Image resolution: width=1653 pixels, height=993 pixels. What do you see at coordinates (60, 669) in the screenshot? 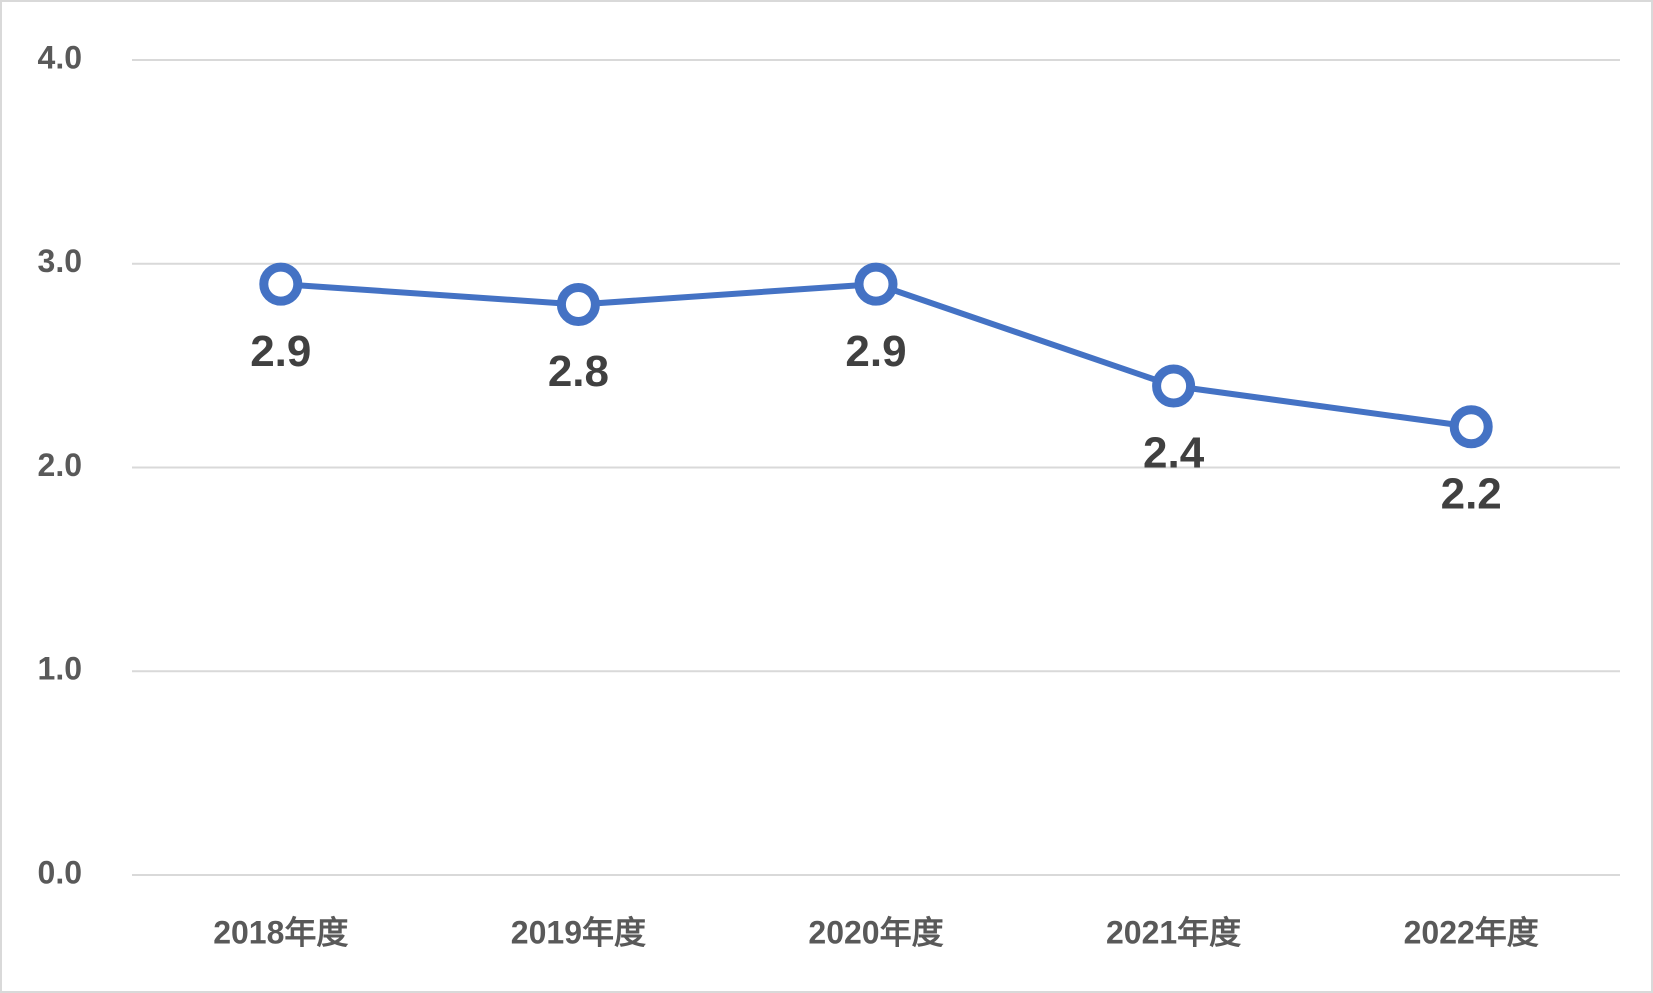
I see `y-tick-label: 1.0` at bounding box center [60, 669].